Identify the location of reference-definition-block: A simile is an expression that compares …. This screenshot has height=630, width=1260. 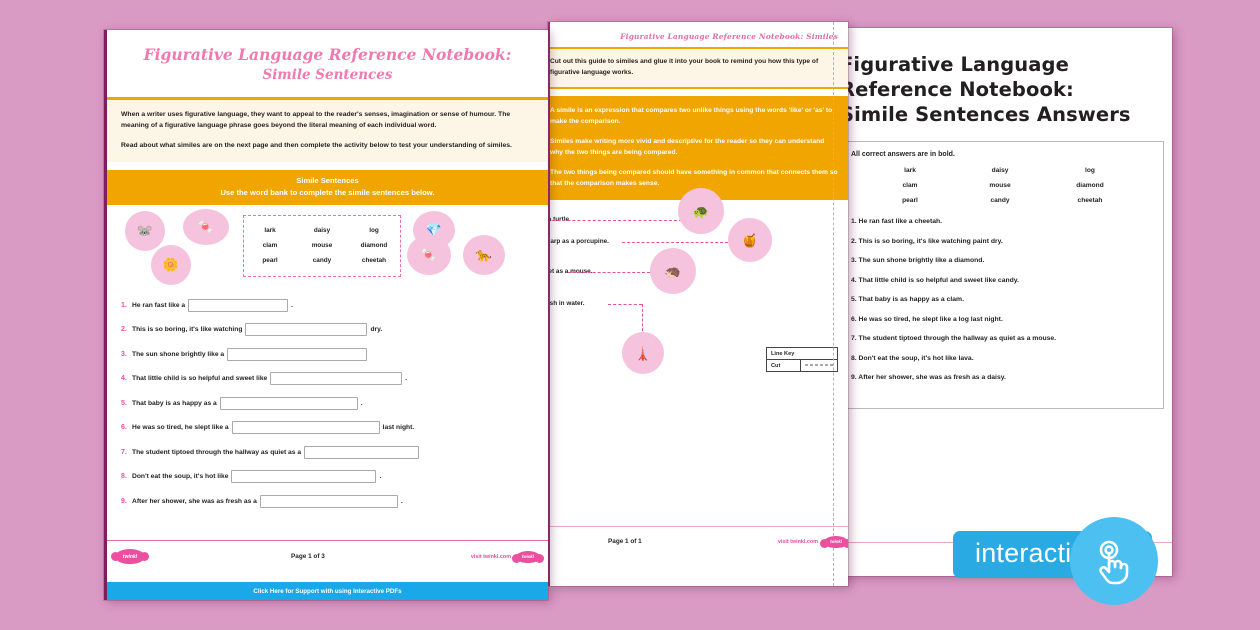
(699, 148).